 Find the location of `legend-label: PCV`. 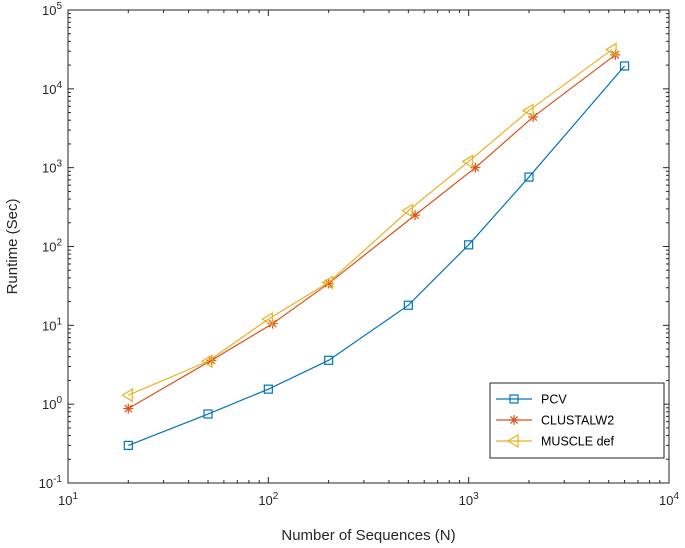

legend-label: PCV is located at coordinates (554, 400).